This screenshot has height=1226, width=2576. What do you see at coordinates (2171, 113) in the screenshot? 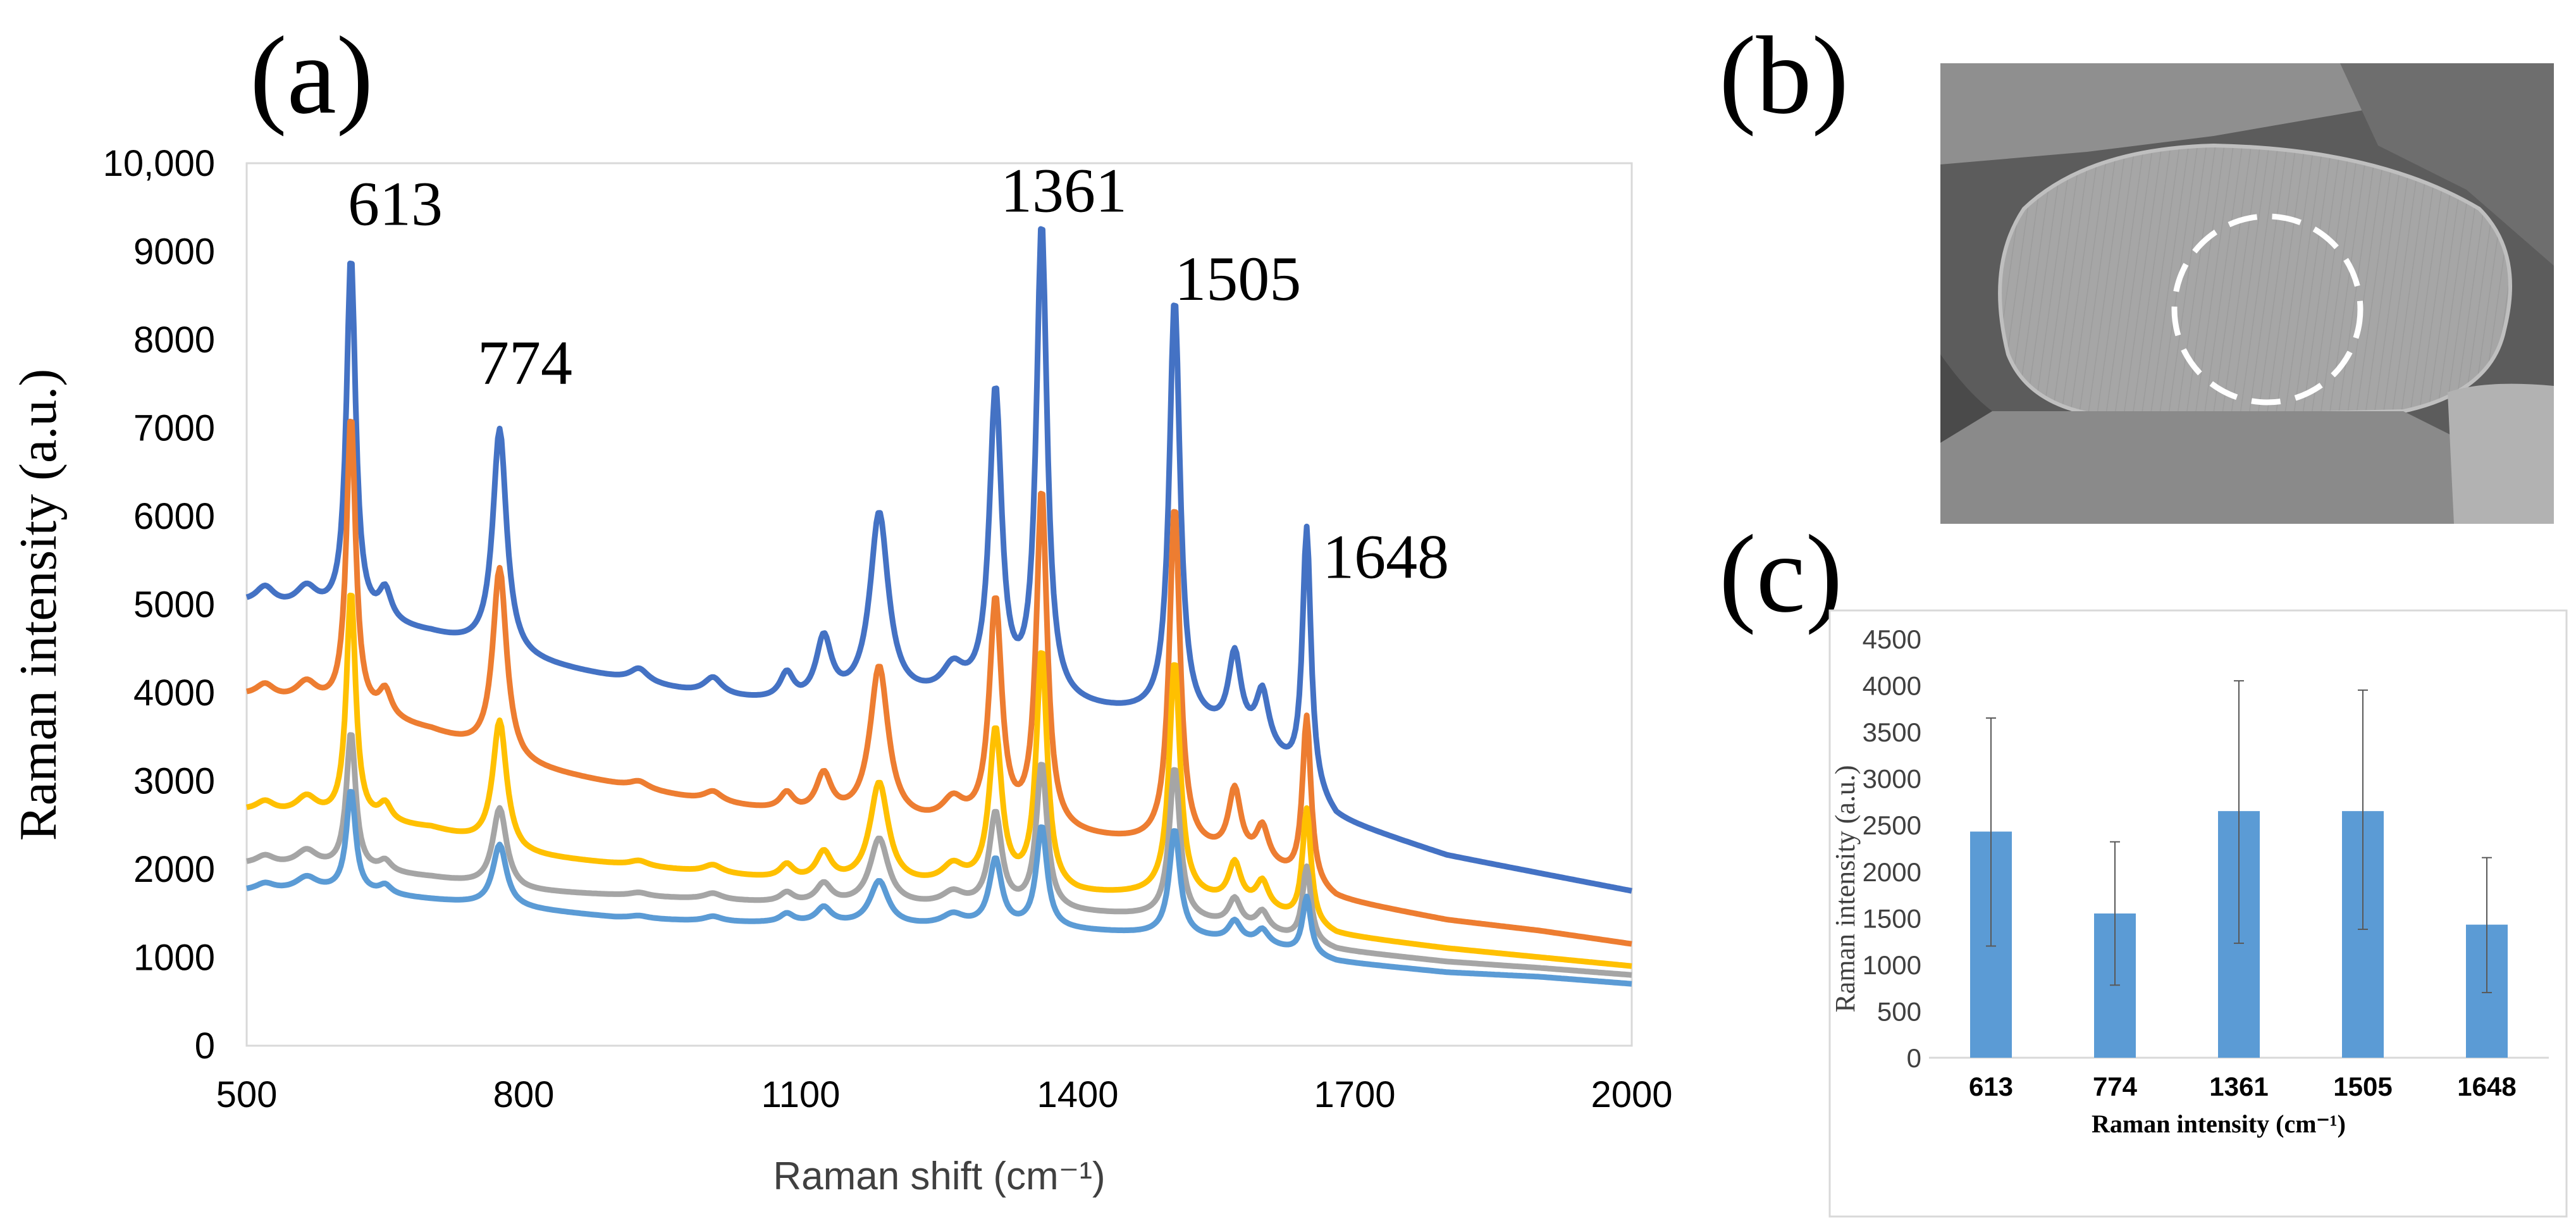
I see `scale-top-left` at bounding box center [2171, 113].